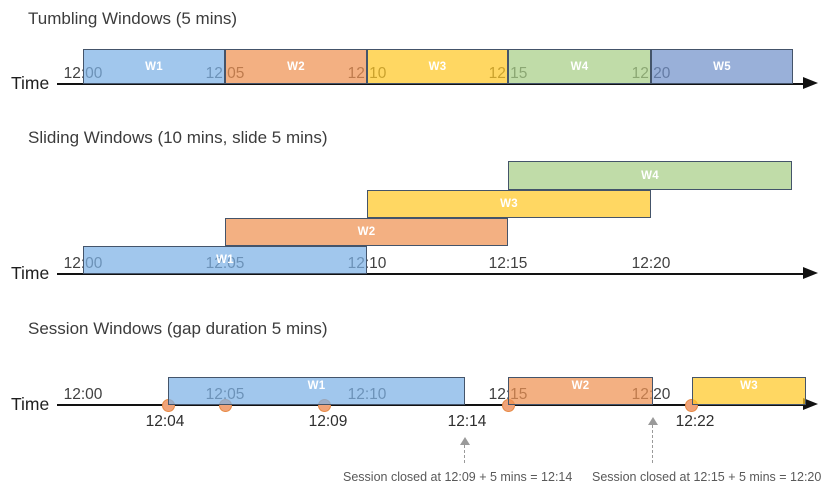 The image size is (829, 498). What do you see at coordinates (508, 263) in the screenshot?
I see `tick-label: 12:15` at bounding box center [508, 263].